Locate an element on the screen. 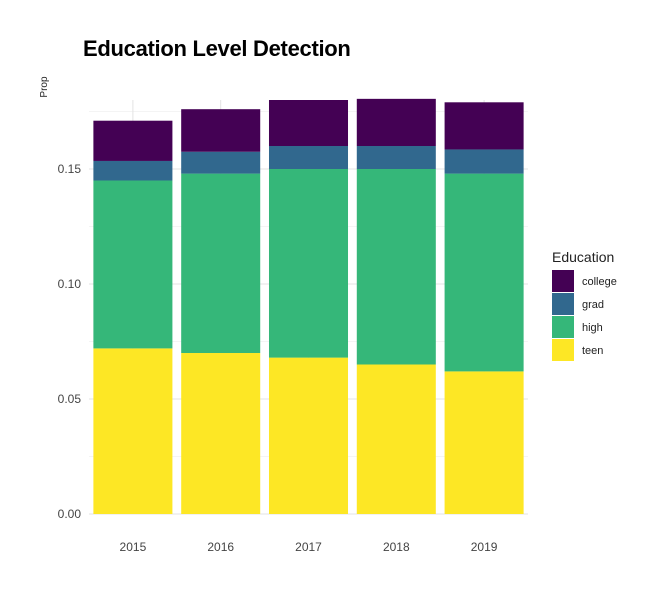  bar-grad-2017 is located at coordinates (308, 157).